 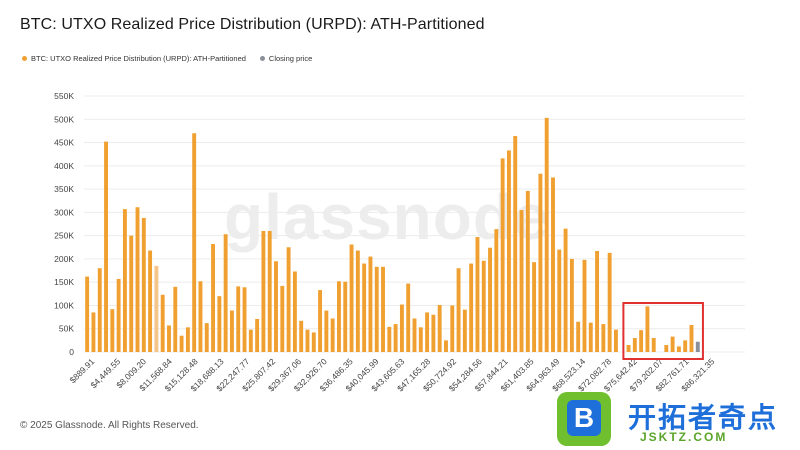 I want to click on closing-price-bar, so click(x=697, y=346).